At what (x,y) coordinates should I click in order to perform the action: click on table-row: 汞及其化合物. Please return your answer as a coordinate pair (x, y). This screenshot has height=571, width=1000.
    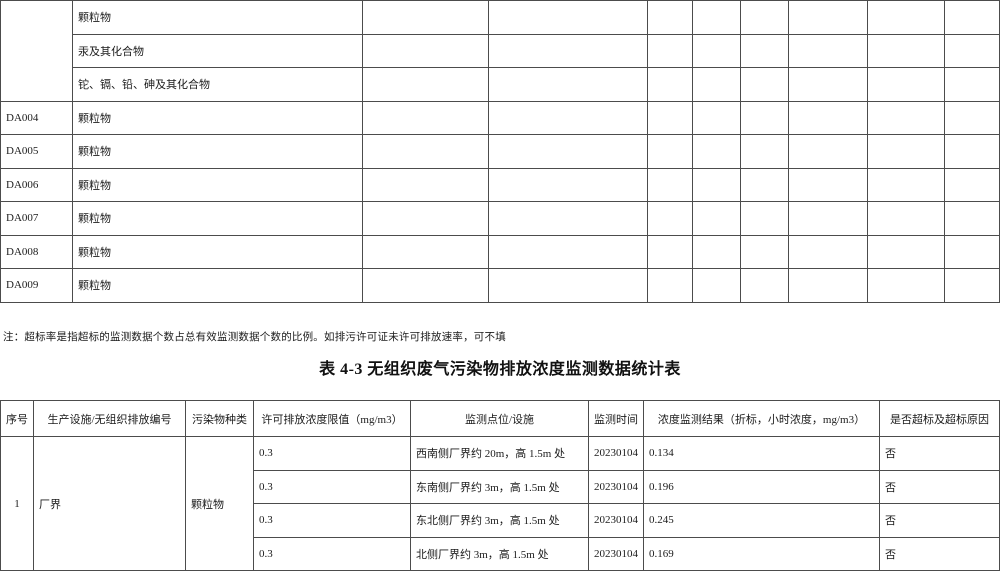
    Looking at the image, I should click on (500, 50).